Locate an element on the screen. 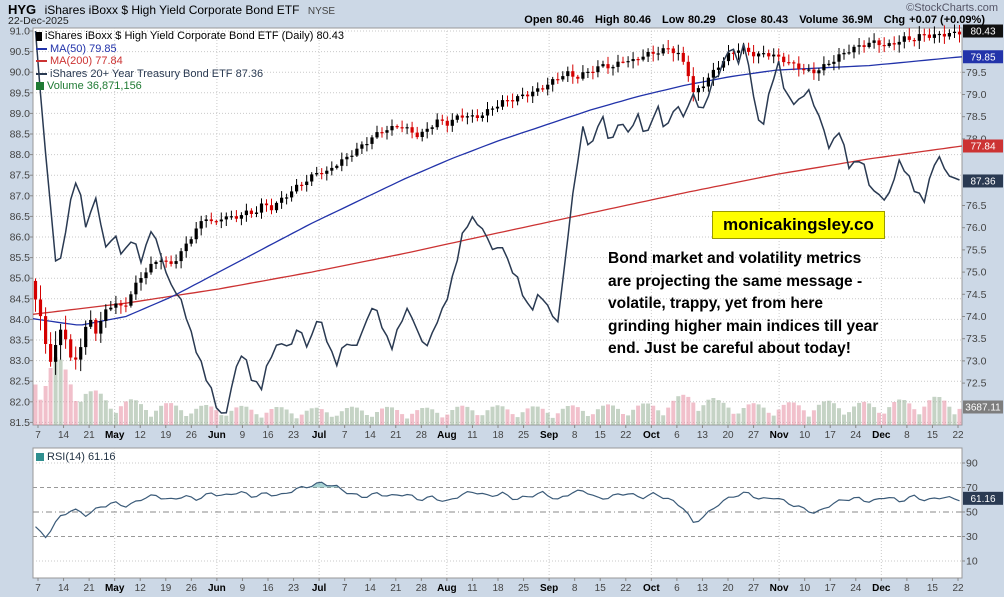 The width and height of the screenshot is (1004, 597). svg-text: 6 is located at coordinates (677, 588).